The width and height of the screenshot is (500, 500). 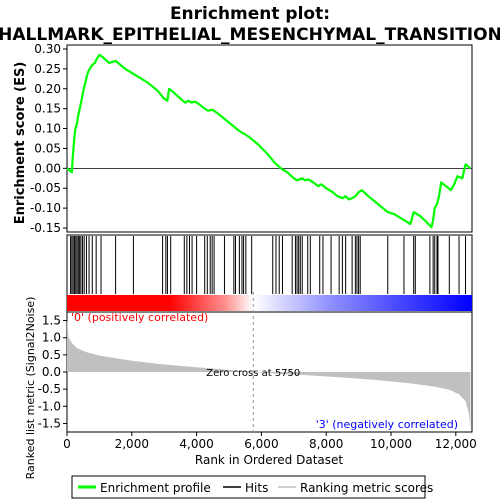 I want to click on legend-label-metric: Ranking metric scores, so click(x=366, y=488).